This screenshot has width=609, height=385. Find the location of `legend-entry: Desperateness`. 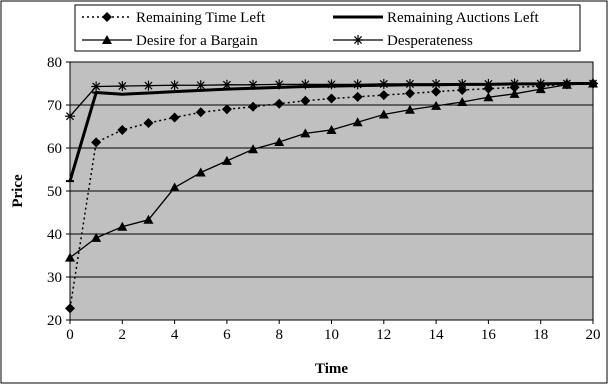

legend-entry: Desperateness is located at coordinates (403, 41).